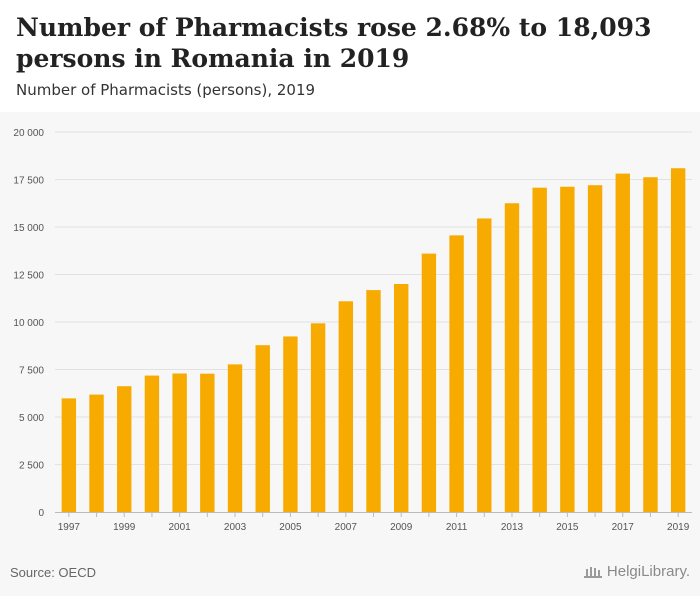  Describe the element at coordinates (235, 527) in the screenshot. I see `x-tick-label: 2003` at that location.